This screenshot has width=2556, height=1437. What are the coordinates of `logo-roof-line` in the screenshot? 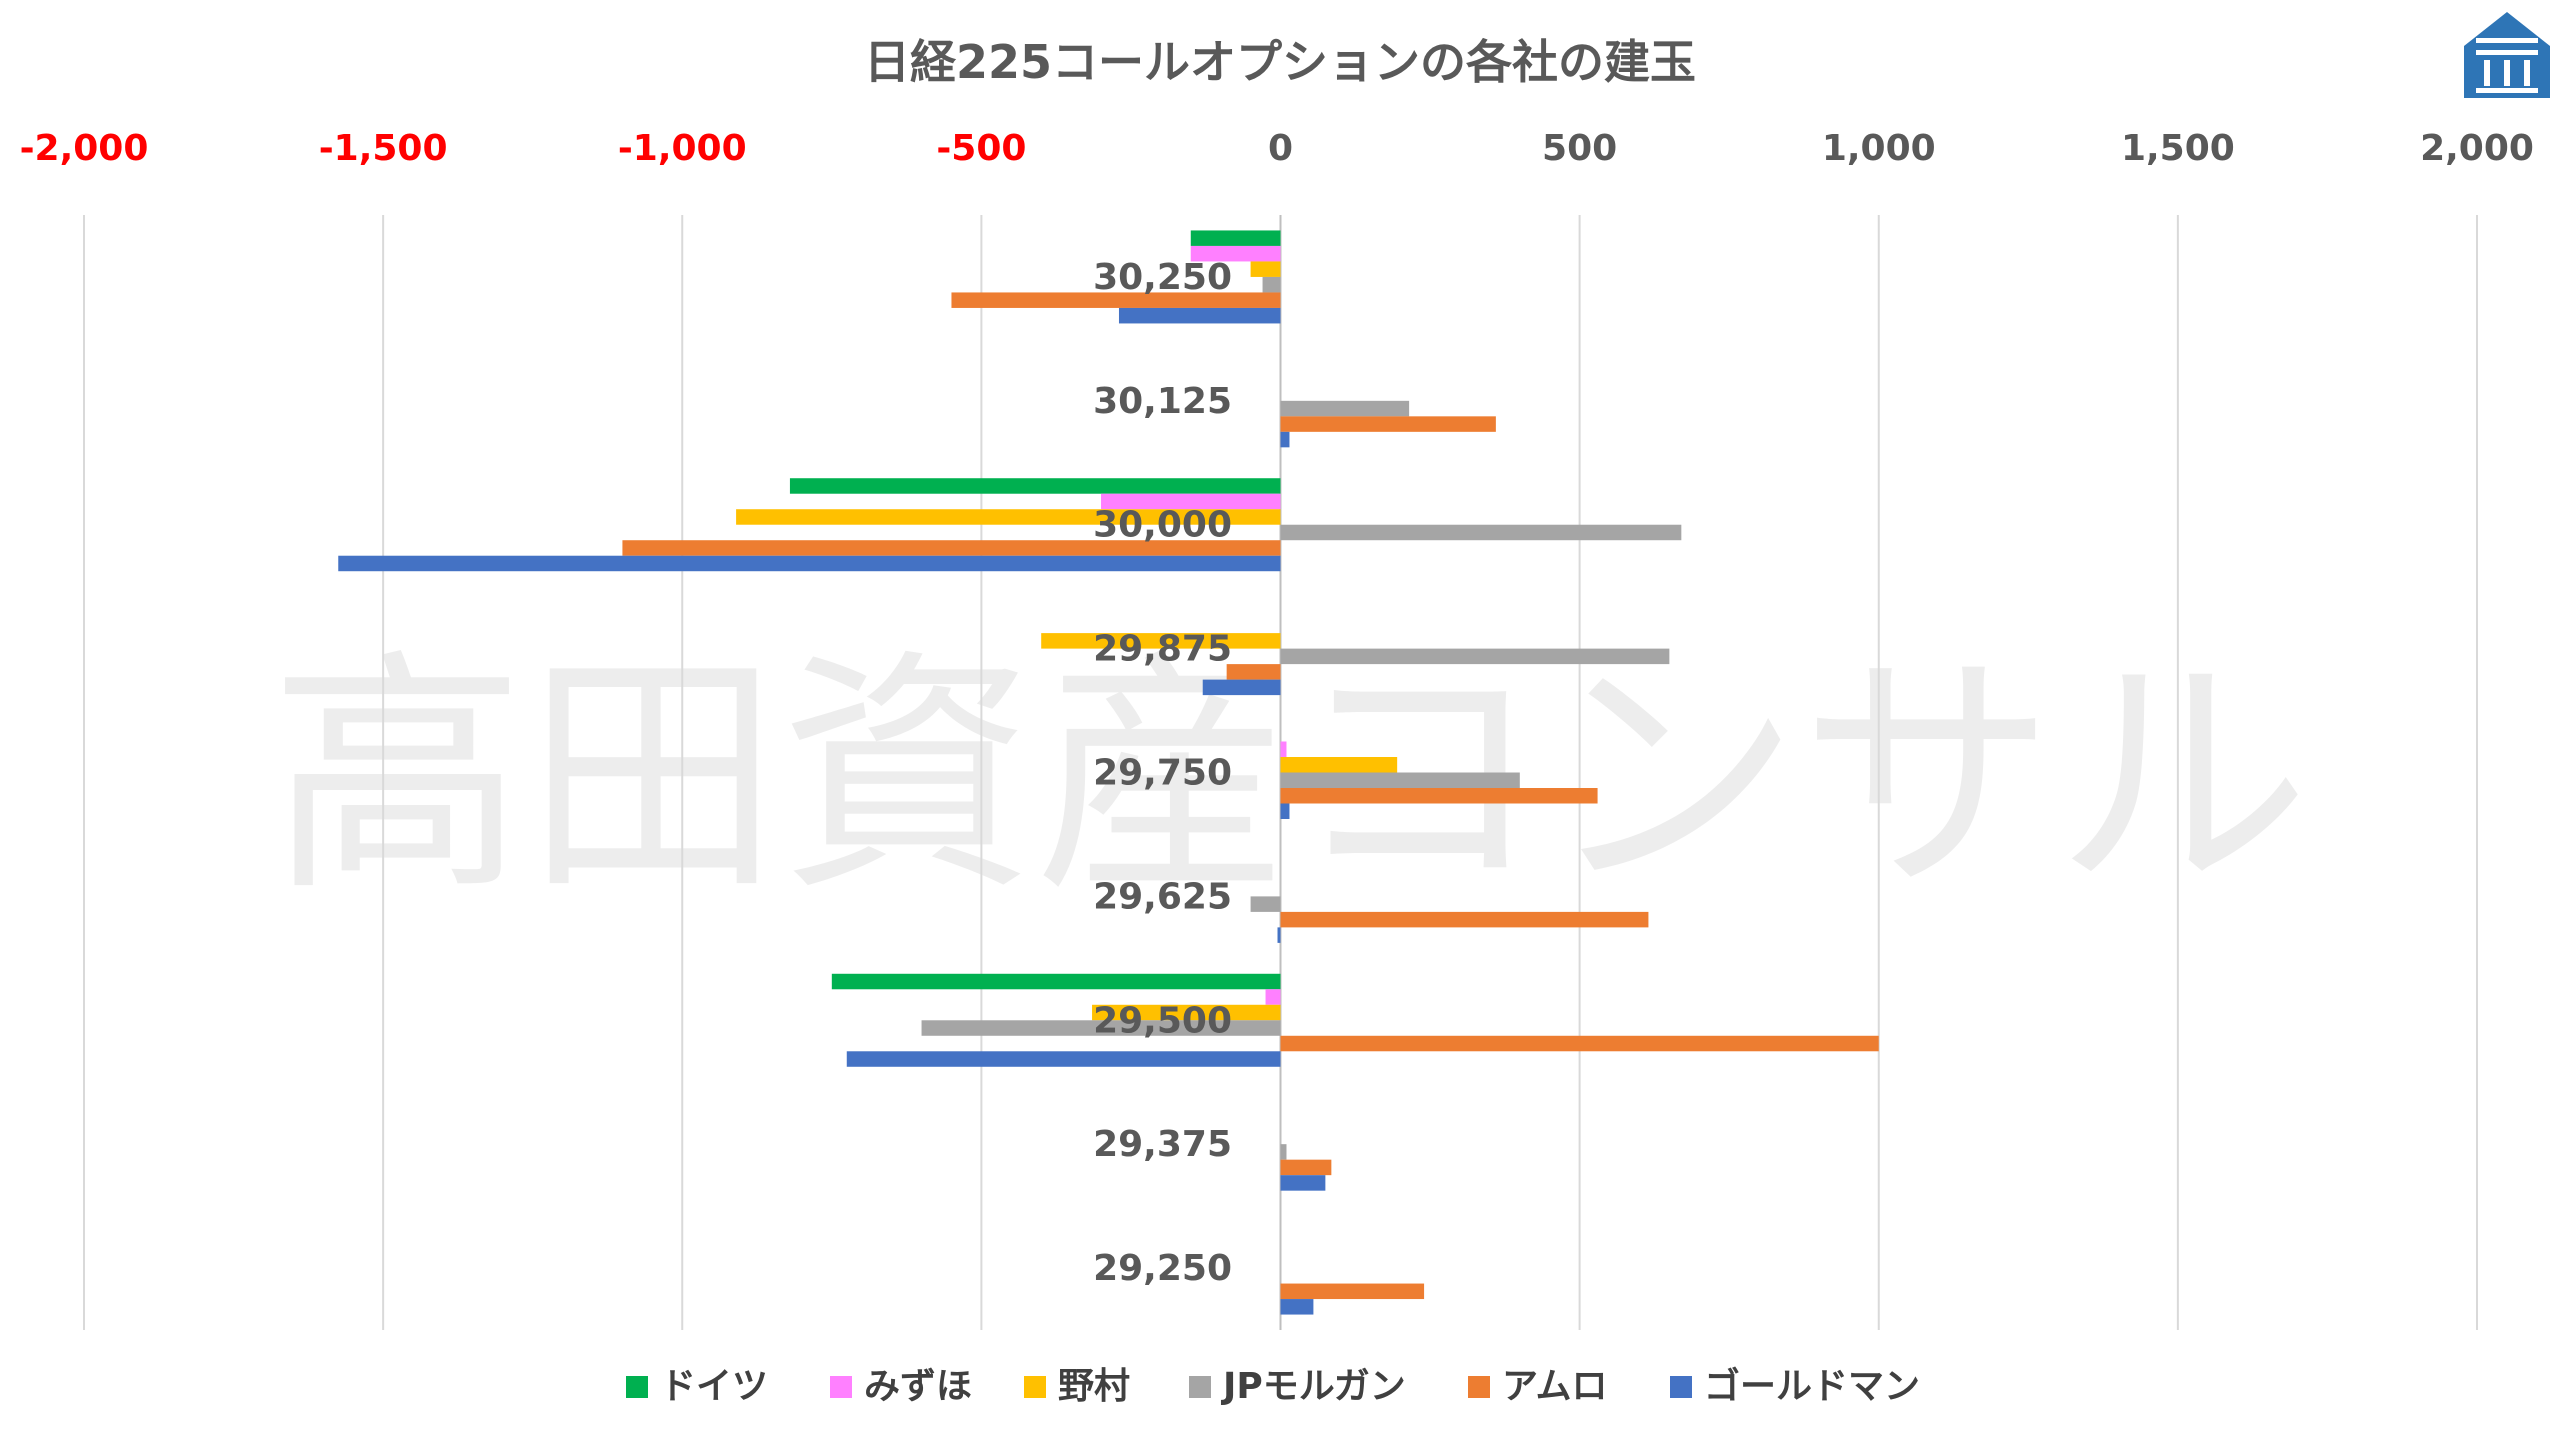 It's located at (2507, 40).